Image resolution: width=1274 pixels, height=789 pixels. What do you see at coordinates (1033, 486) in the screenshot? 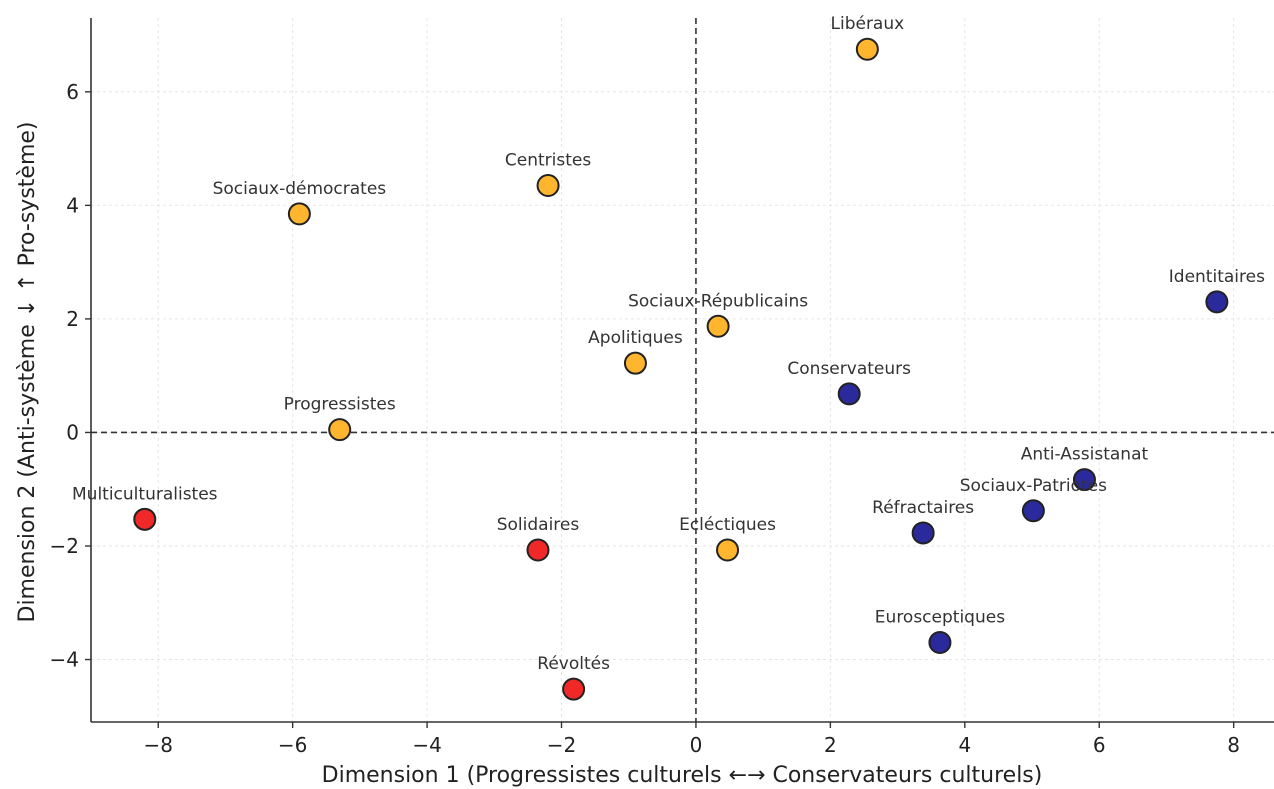
I see `data-point-label: Sociaux-Patriotes` at bounding box center [1033, 486].